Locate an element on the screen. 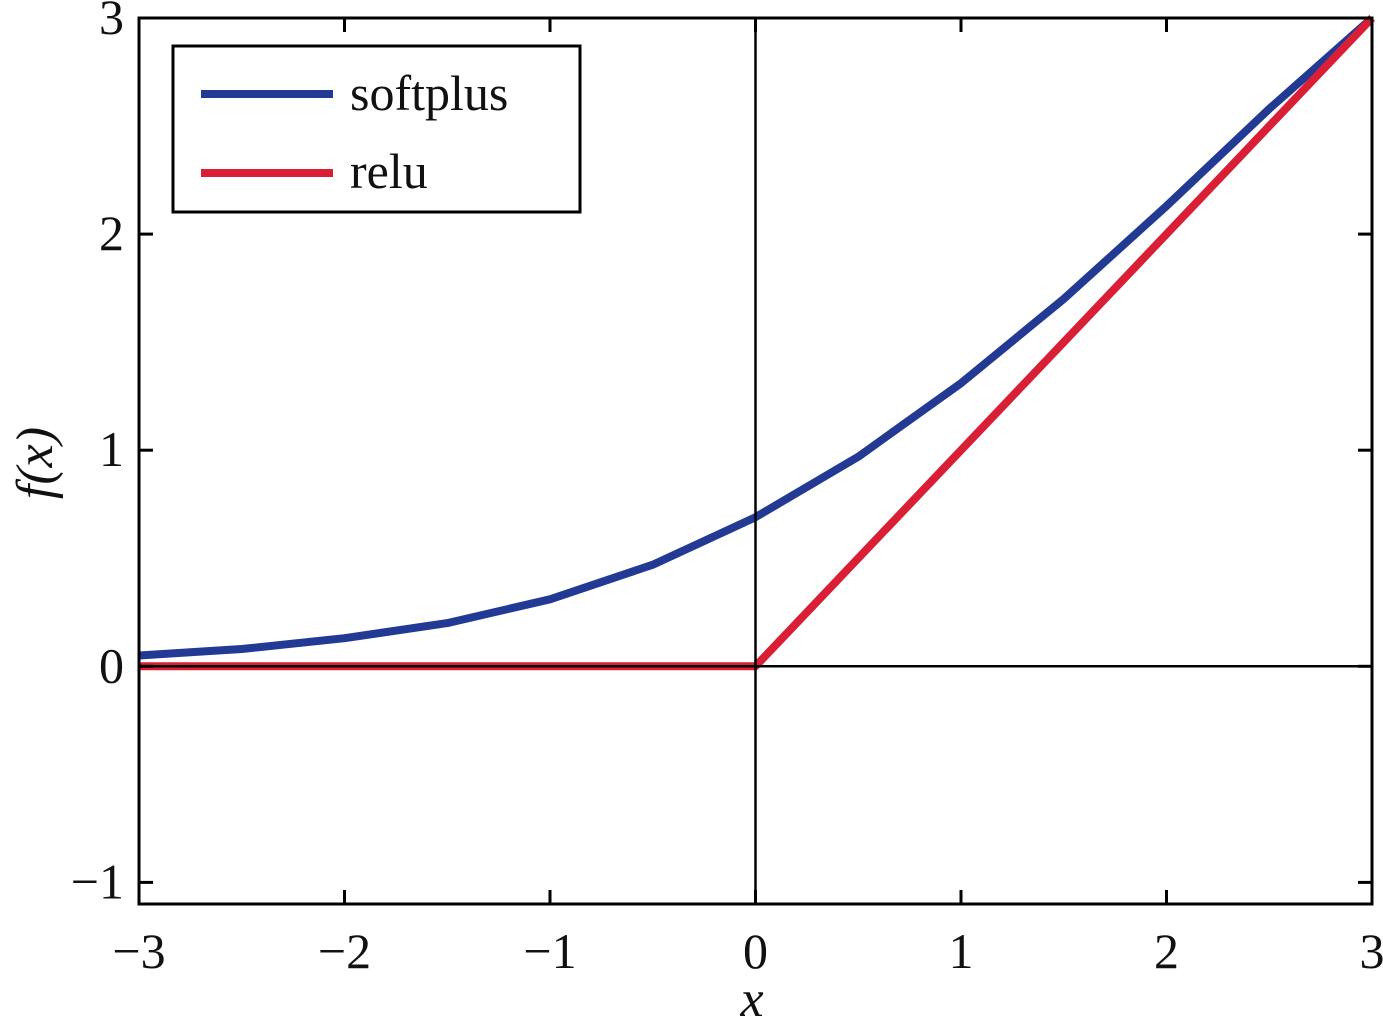 The image size is (1383, 1022). legend: softplus relu is located at coordinates (376, 129).